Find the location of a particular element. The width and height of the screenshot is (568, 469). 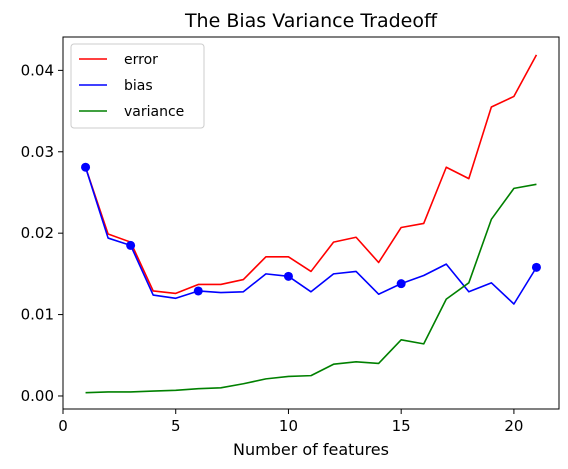

legend-label-bias: bias is located at coordinates (138, 86).